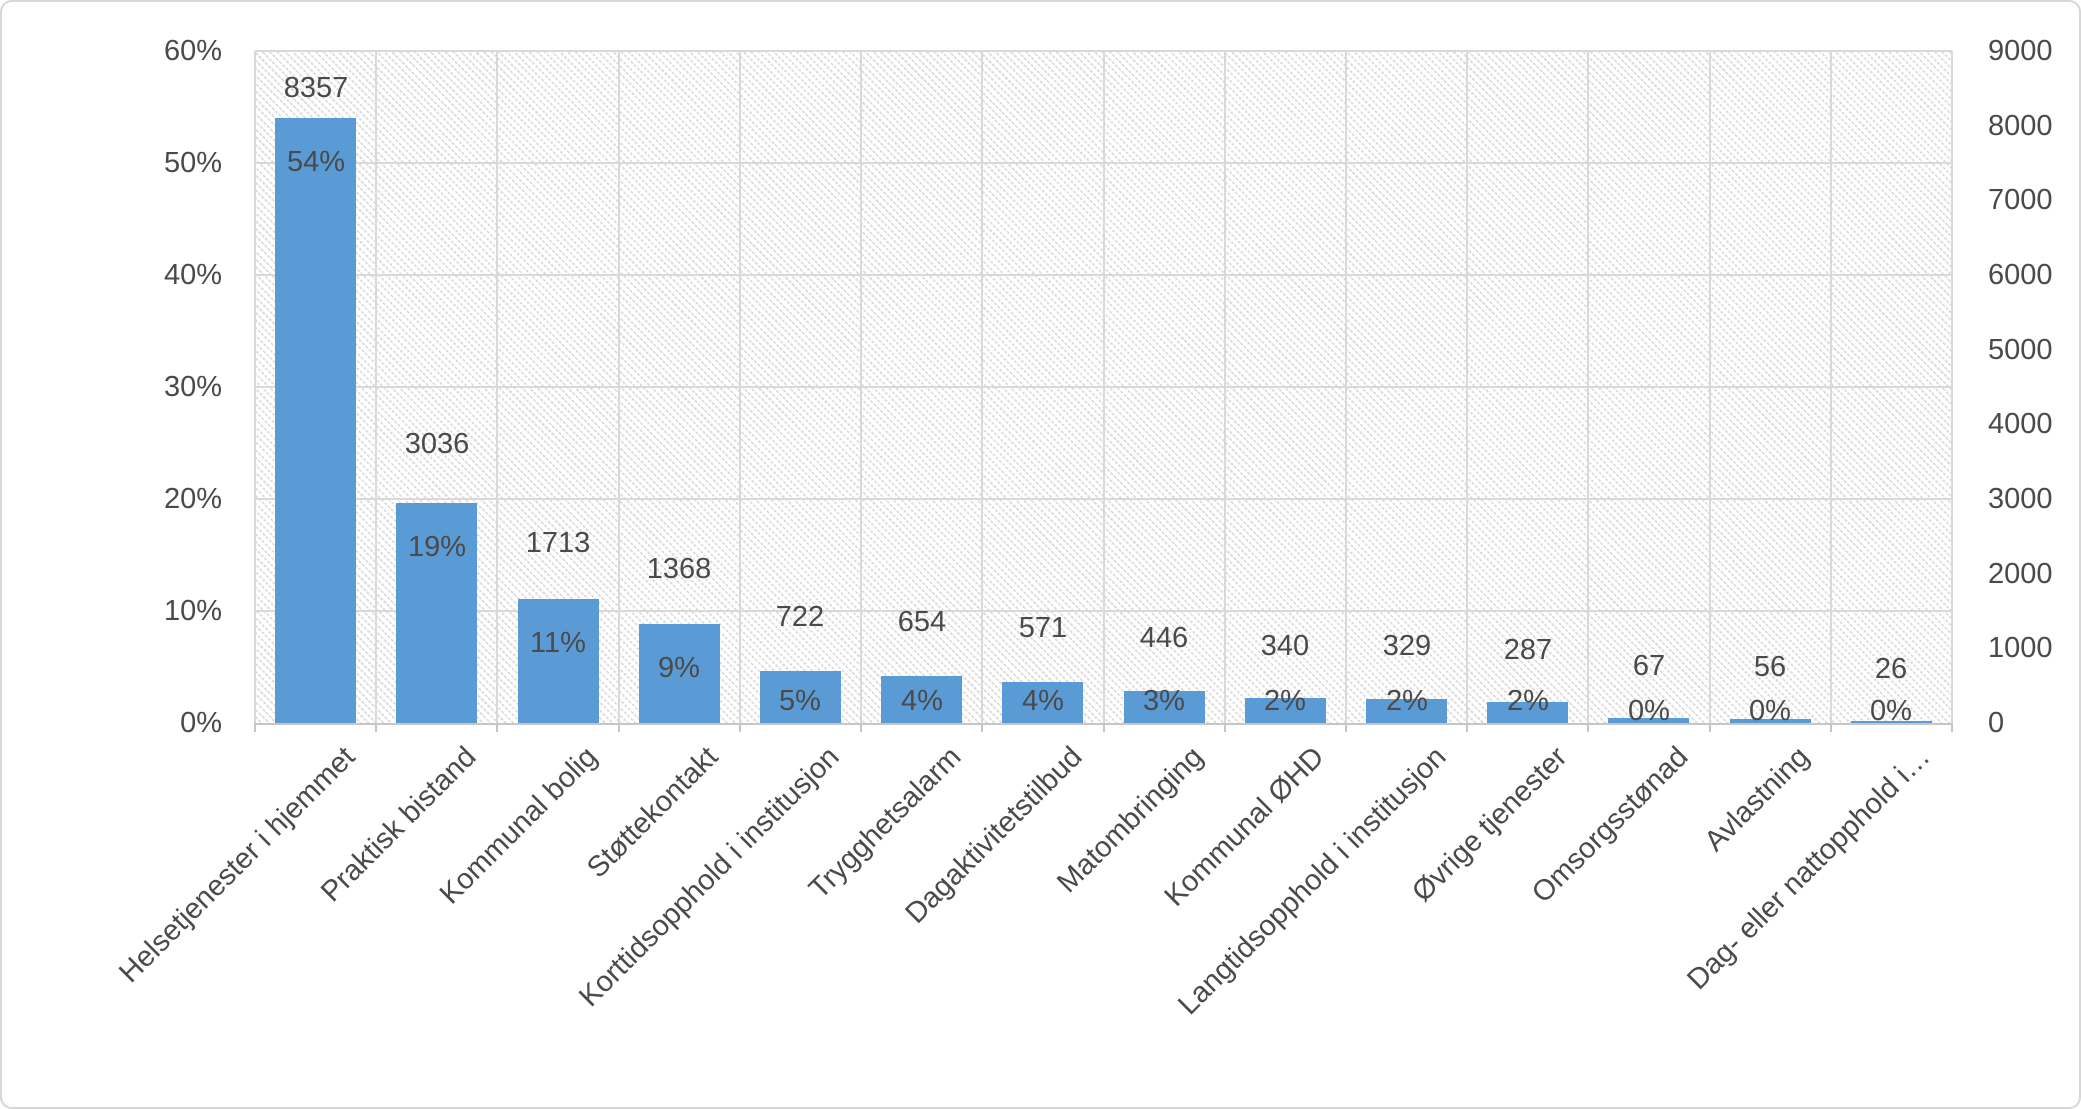 This screenshot has width=2081, height=1109. I want to click on left-axis-tick-label: 50%, so click(192, 163).